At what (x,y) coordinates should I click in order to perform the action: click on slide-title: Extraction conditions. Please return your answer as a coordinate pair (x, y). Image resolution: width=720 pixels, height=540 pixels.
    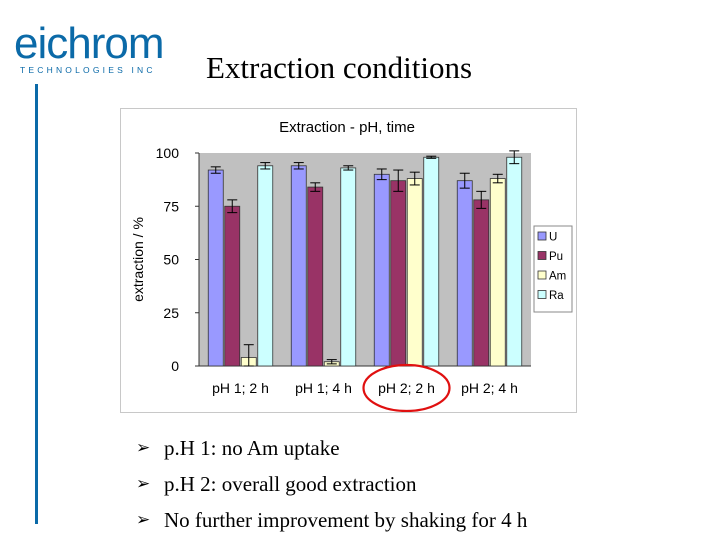
    Looking at the image, I should click on (339, 67).